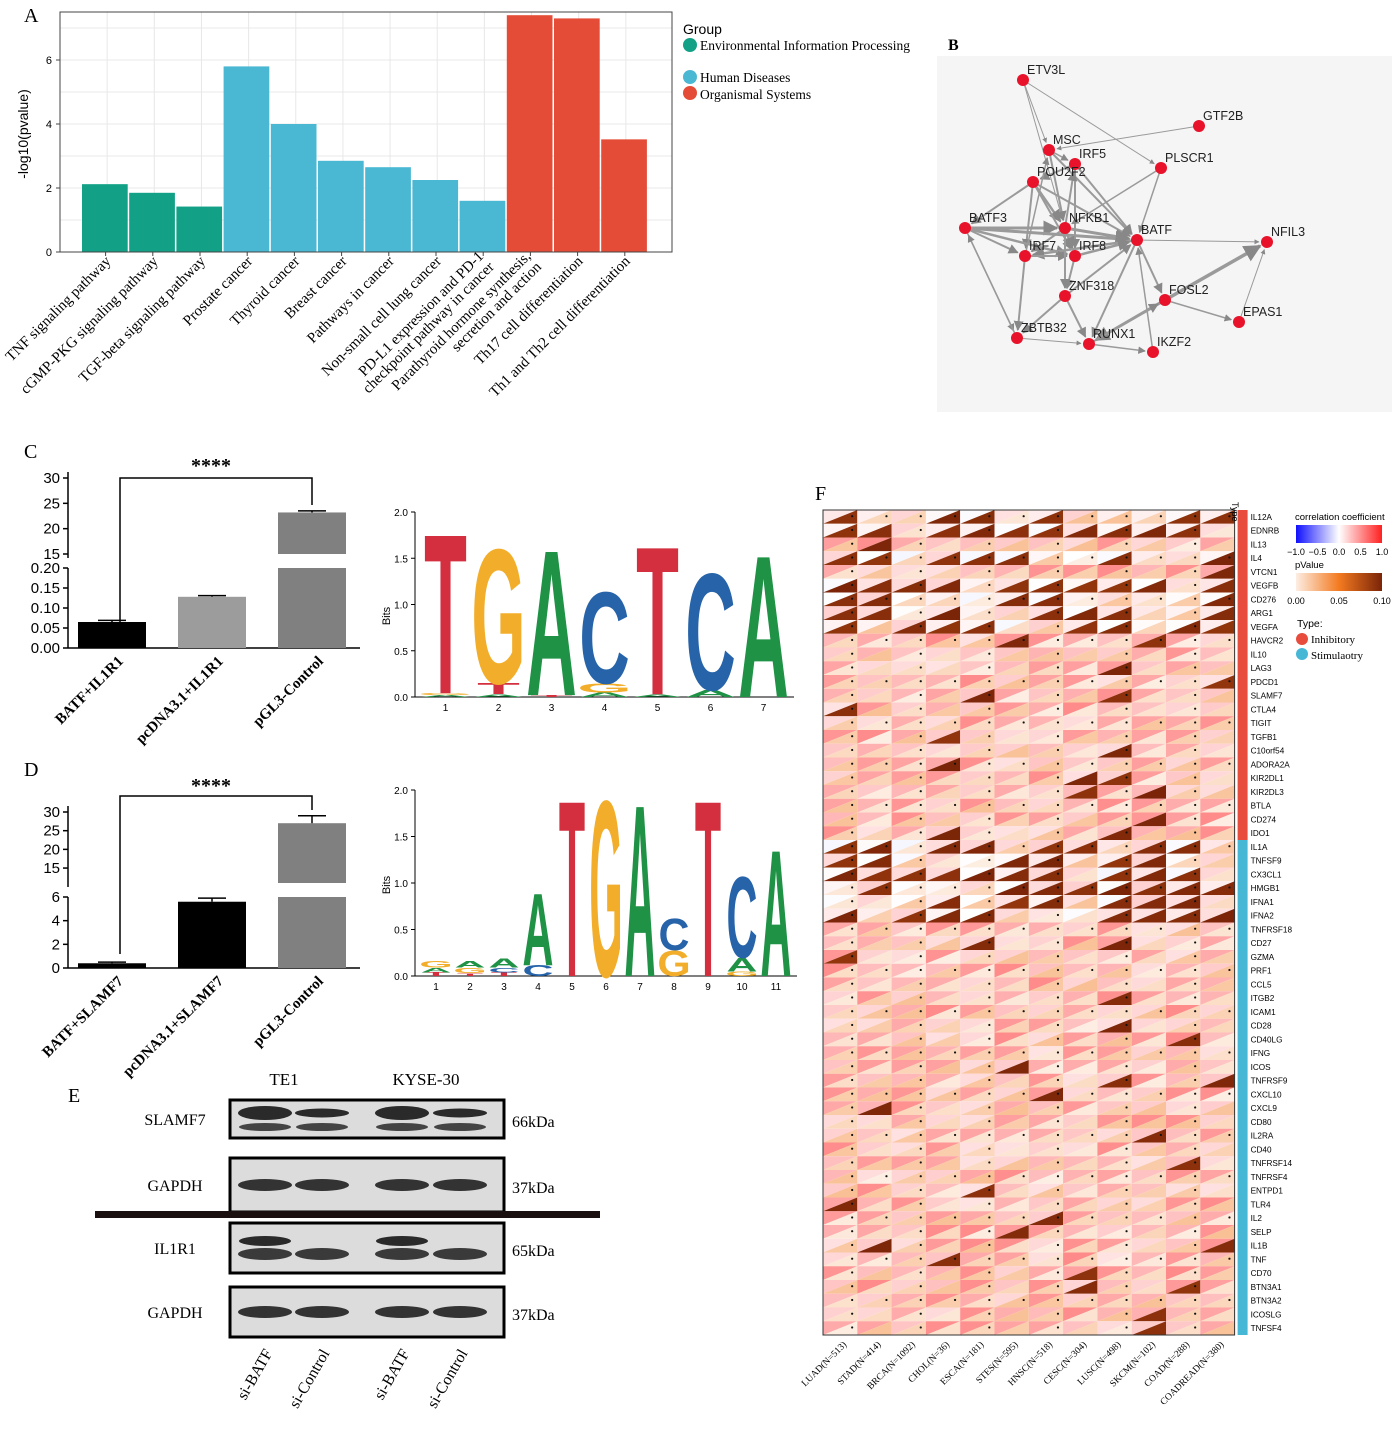 The image size is (1397, 1434). Describe the element at coordinates (312, 533) in the screenshot. I see `bar-upper` at that location.